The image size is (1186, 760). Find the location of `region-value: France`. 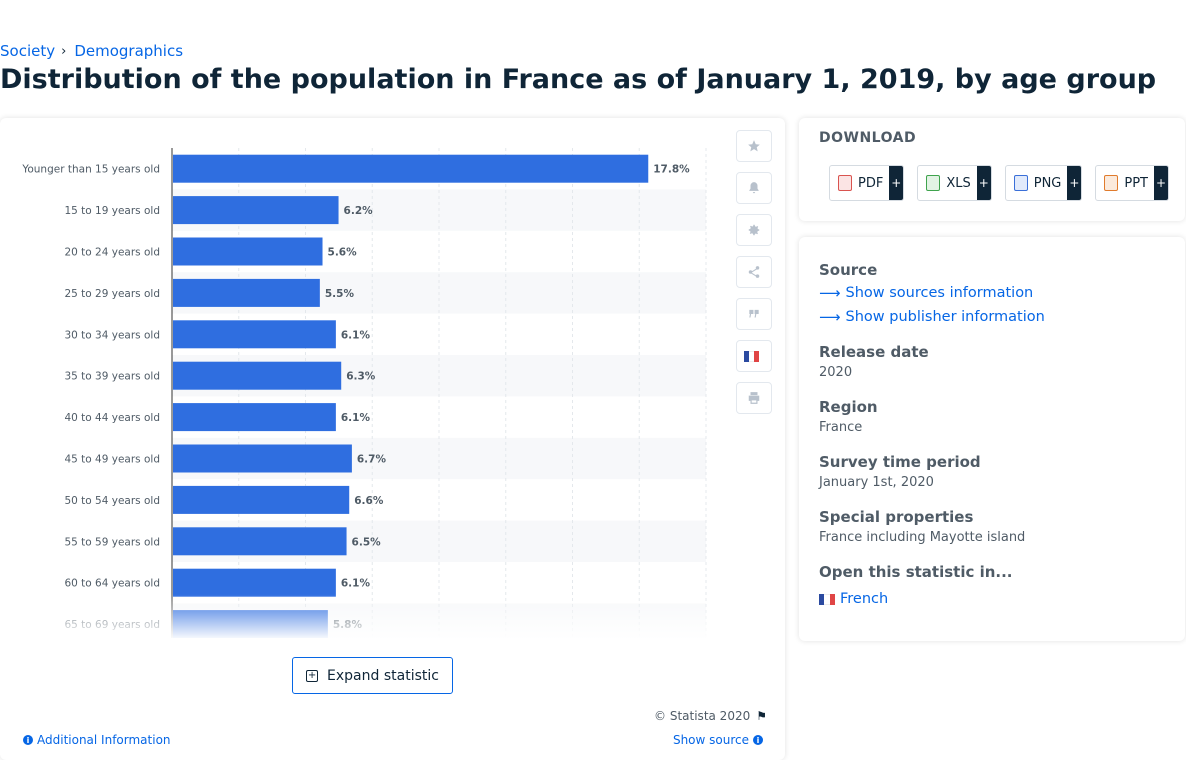

region-value: France is located at coordinates (840, 427).